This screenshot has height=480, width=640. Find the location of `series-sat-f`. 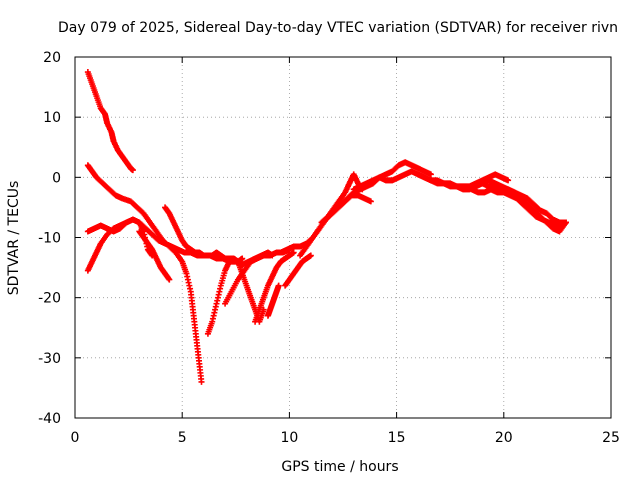

series-sat-f is located at coordinates (204, 234).